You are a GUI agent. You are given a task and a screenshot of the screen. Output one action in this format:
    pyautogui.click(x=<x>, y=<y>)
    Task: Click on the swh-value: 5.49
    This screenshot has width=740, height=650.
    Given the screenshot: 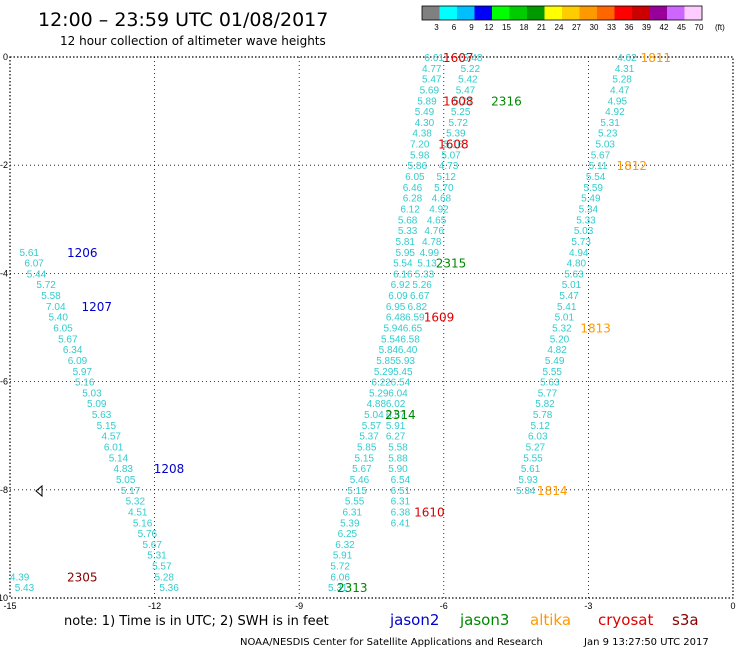 What is the action you would take?
    pyautogui.click(x=591, y=199)
    